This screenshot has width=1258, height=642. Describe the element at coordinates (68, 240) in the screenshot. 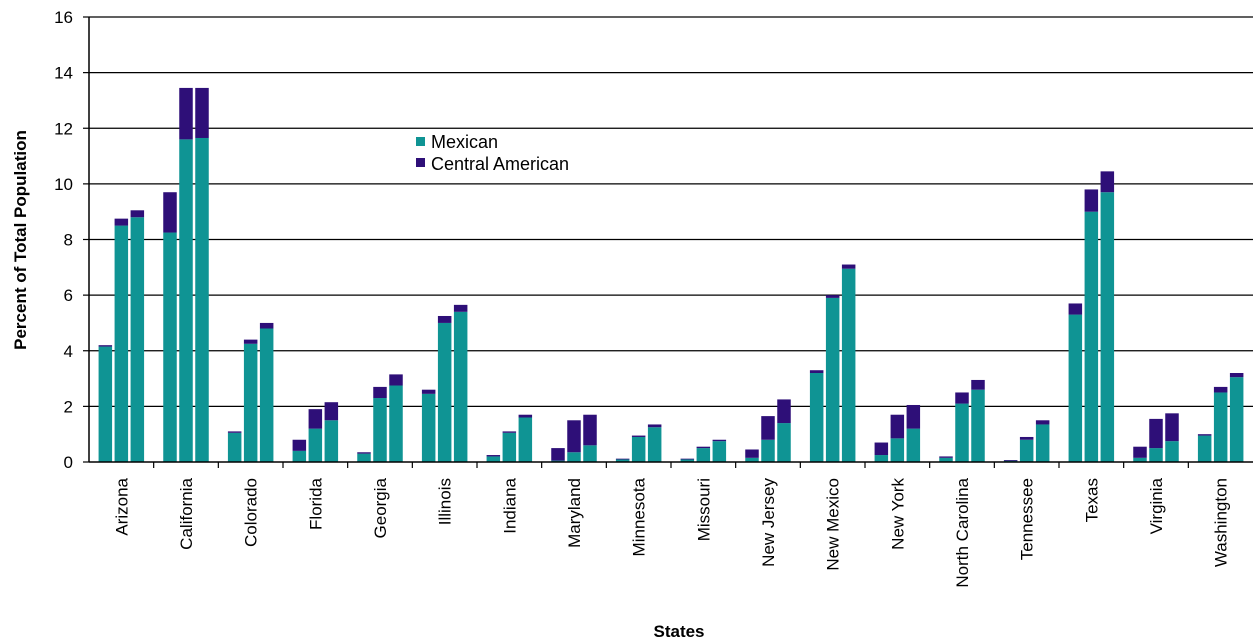

I see `y-tick-label: 8` at that location.